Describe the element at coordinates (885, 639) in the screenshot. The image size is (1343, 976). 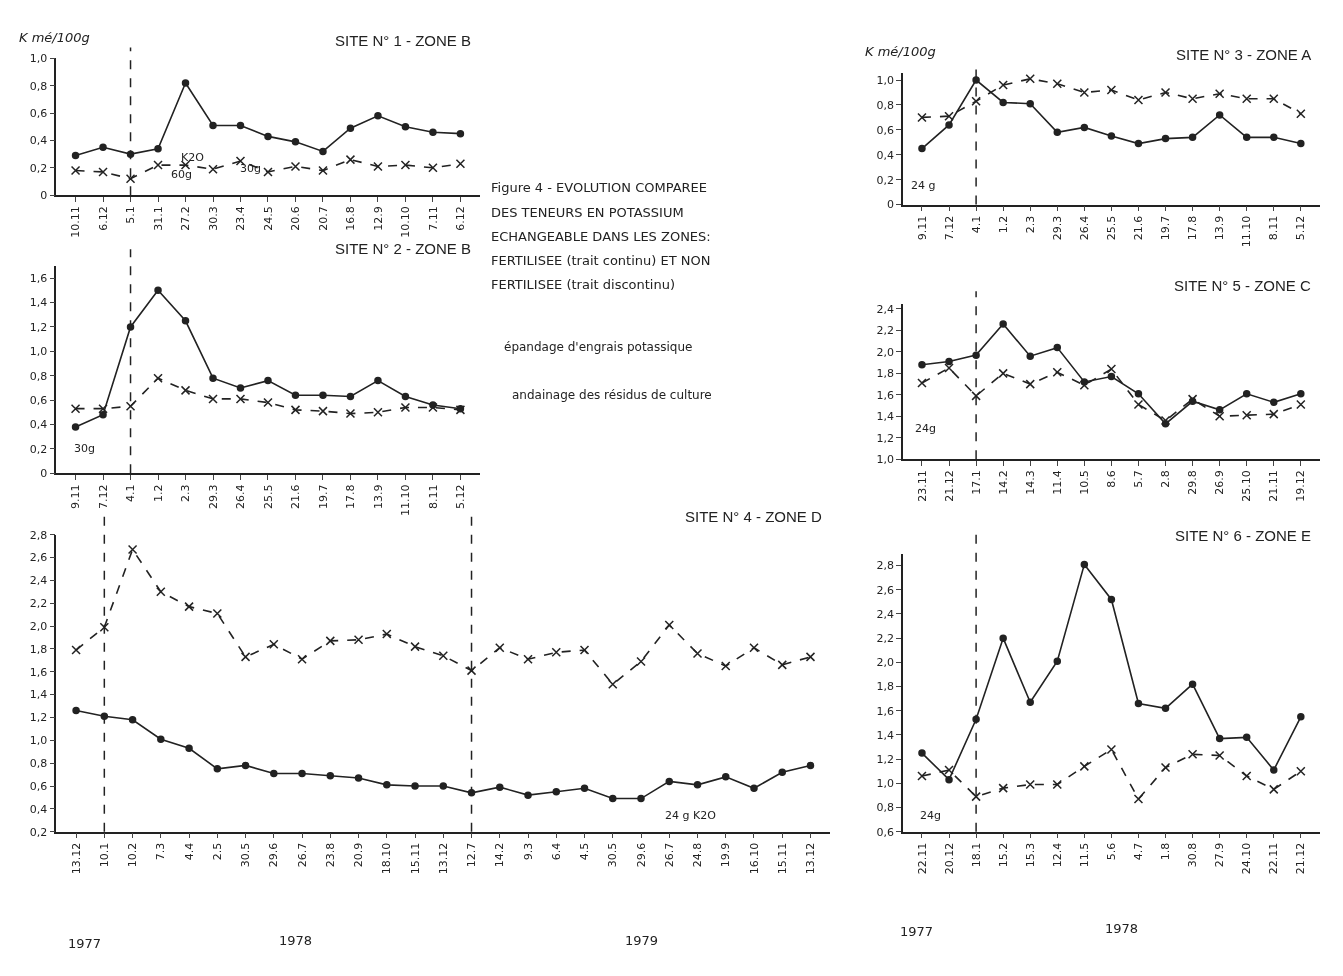
I see `y-tick-label: 2,2` at that location.